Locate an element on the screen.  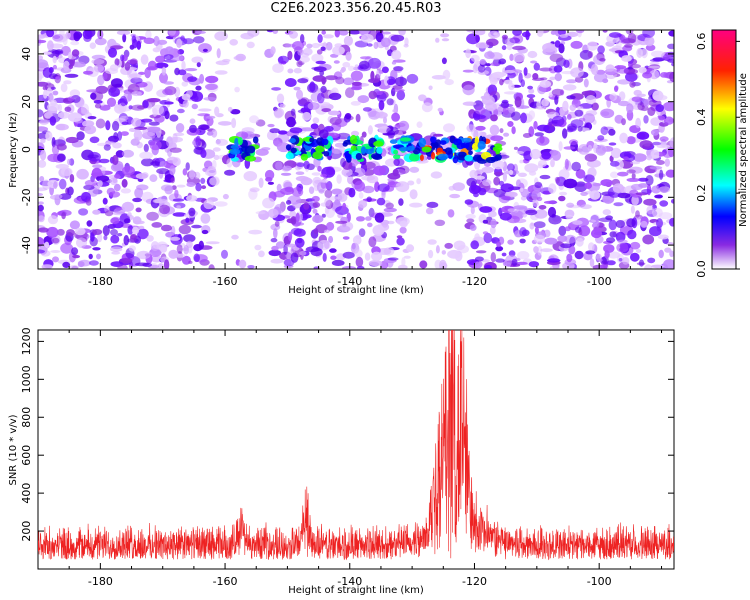
page-title: C2E6.2023.356.20.45.R03 is located at coordinates (356, 8).